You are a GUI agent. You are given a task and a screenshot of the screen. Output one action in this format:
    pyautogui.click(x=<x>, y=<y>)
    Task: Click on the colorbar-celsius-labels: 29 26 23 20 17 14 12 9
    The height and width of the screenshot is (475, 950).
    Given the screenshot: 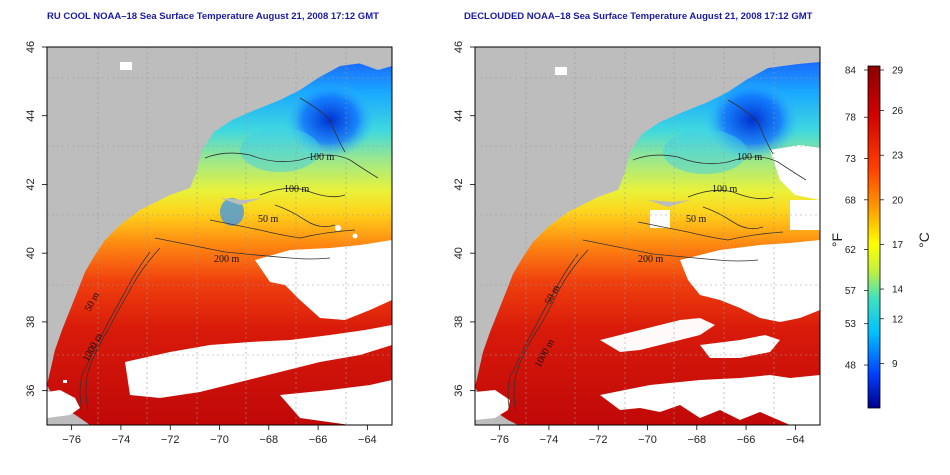 What is the action you would take?
    pyautogui.click(x=892, y=218)
    